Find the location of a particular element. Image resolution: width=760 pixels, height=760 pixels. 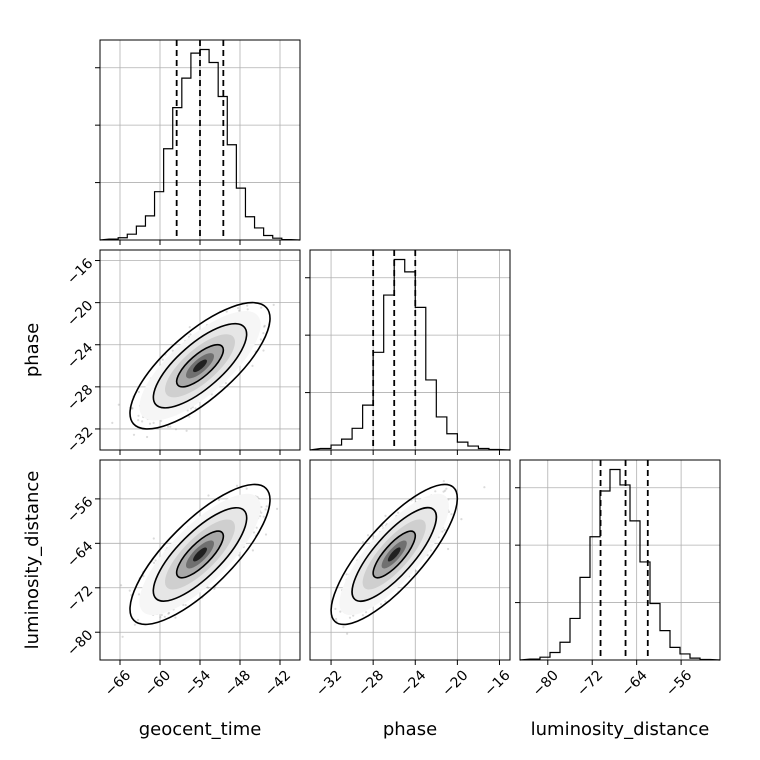

x-tick-label: −48 is located at coordinates (238, 684).